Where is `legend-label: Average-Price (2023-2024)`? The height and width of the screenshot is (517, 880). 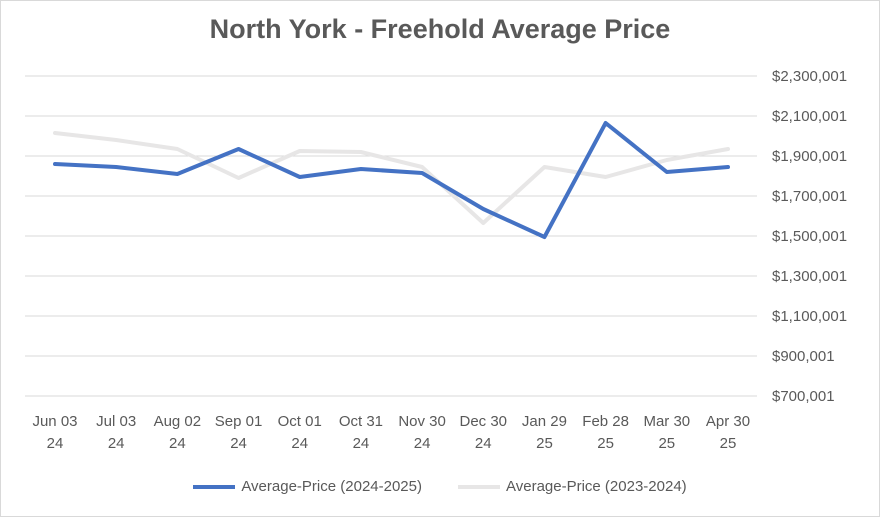 legend-label: Average-Price (2023-2024) is located at coordinates (596, 486).